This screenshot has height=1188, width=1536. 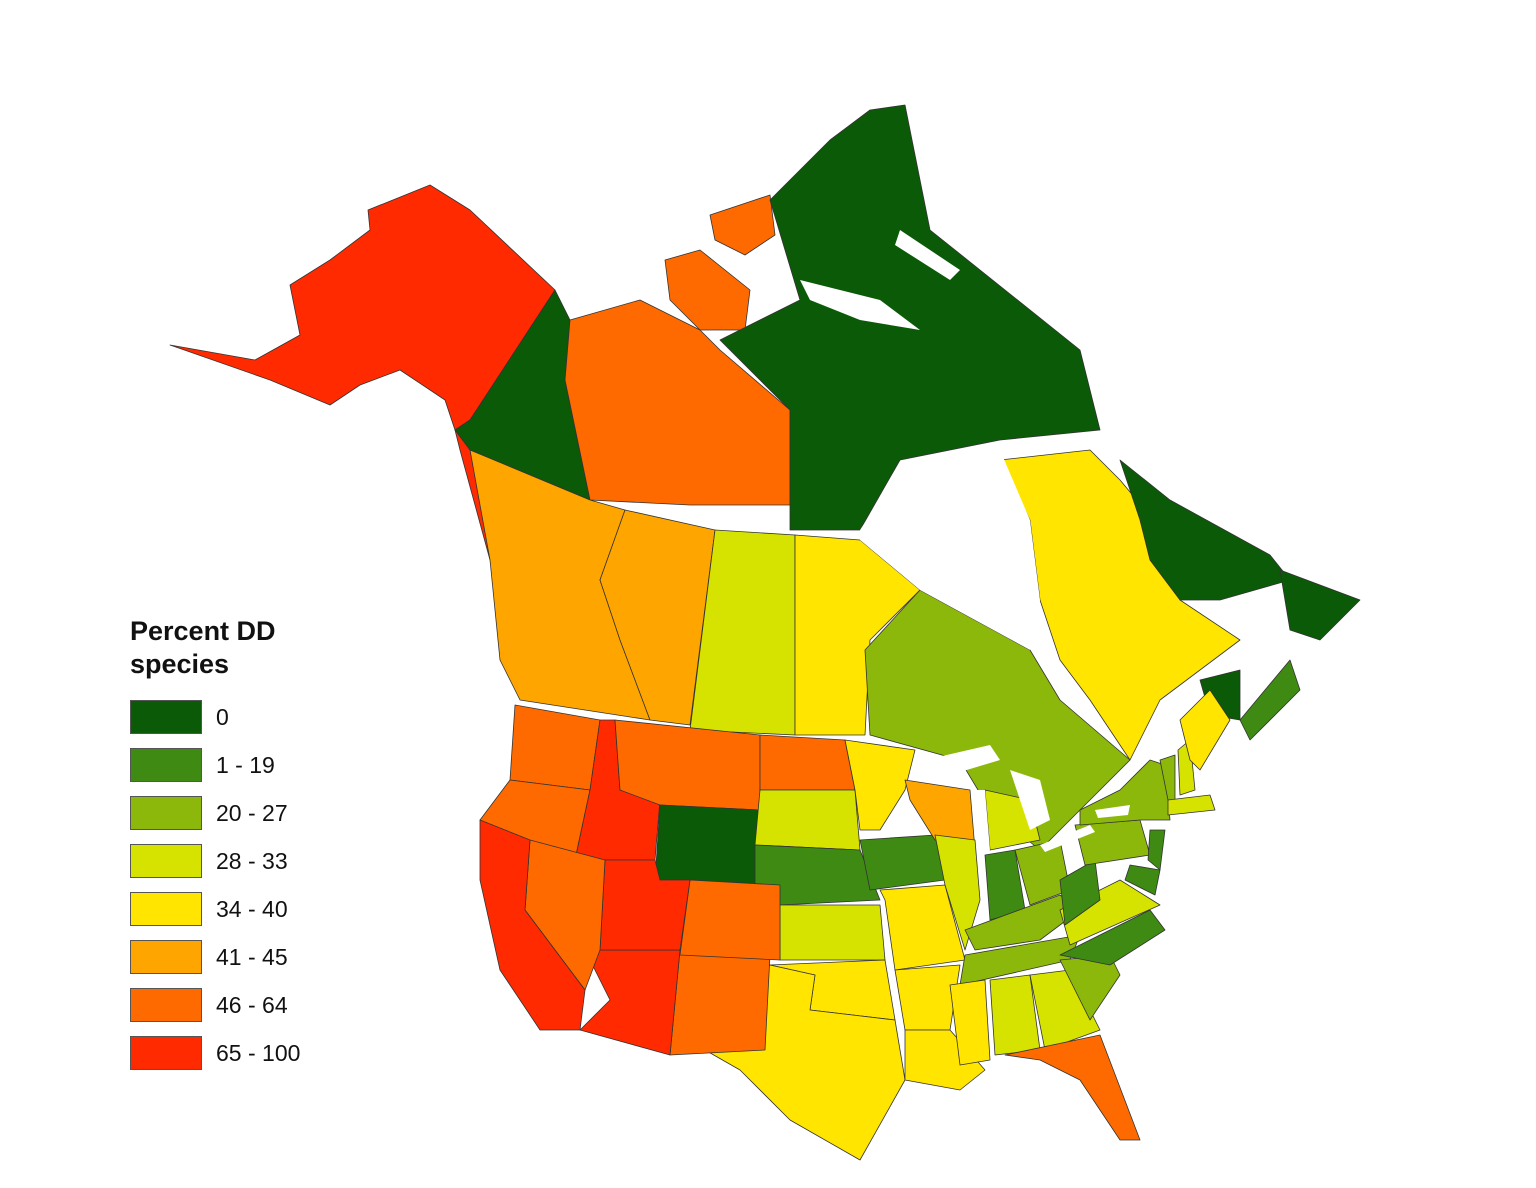 What do you see at coordinates (957, 892) in the screenshot?
I see `region-il` at bounding box center [957, 892].